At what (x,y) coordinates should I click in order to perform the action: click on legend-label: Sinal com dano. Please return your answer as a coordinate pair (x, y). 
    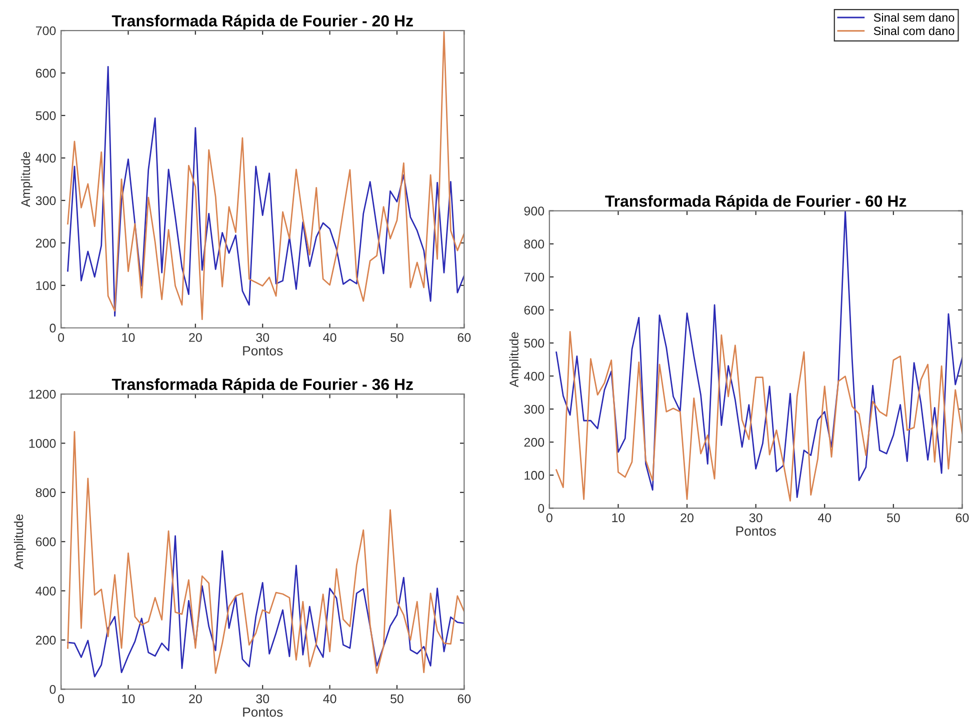
    Looking at the image, I should click on (914, 31).